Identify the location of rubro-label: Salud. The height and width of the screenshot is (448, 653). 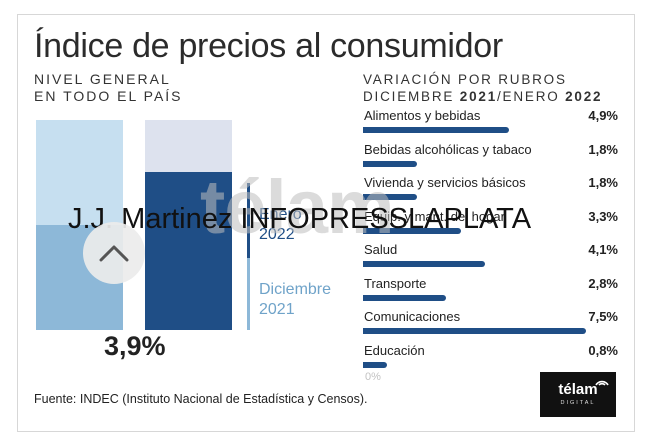
(381, 249).